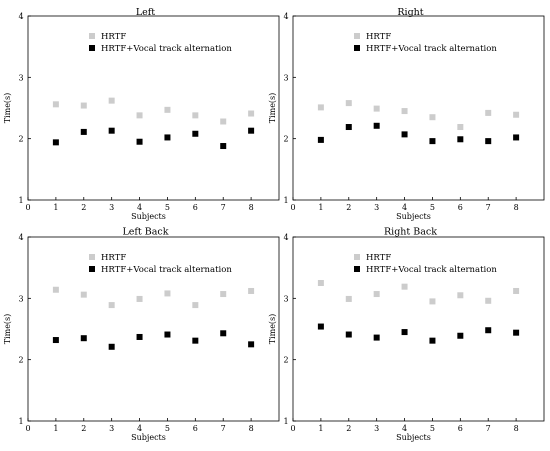  I want to click on chart-title: Right, so click(410, 12).